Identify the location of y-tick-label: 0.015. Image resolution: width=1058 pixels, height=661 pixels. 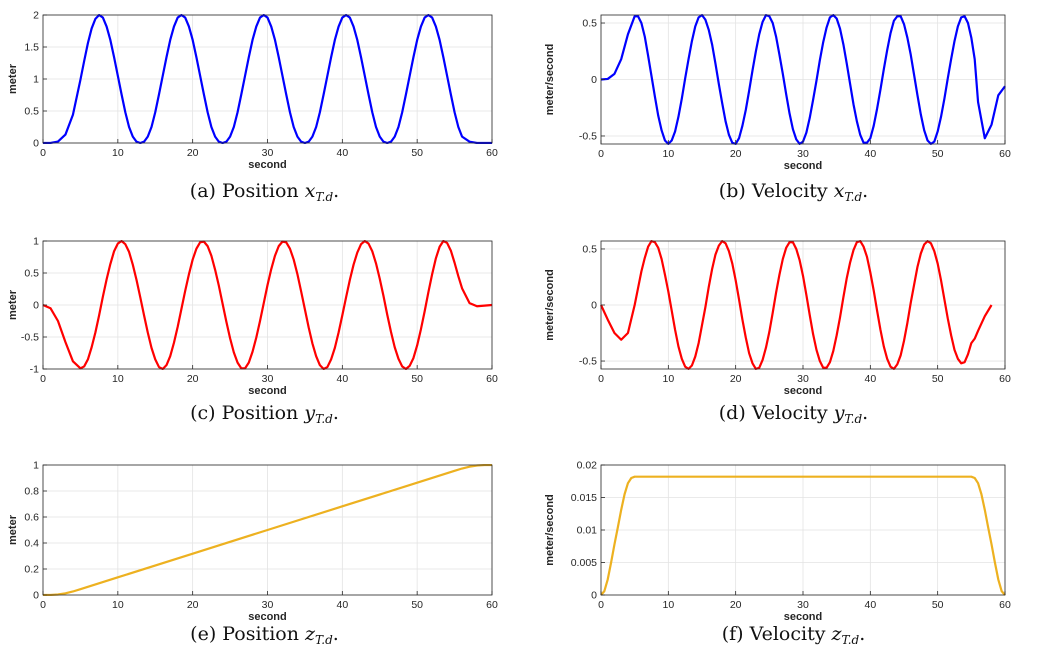
(584, 498).